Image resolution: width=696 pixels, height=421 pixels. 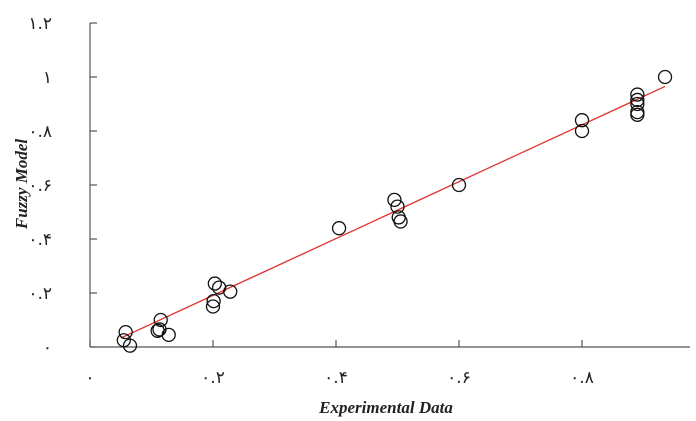 What do you see at coordinates (336, 378) in the screenshot?
I see `x-tick-label: ۰.۴` at bounding box center [336, 378].